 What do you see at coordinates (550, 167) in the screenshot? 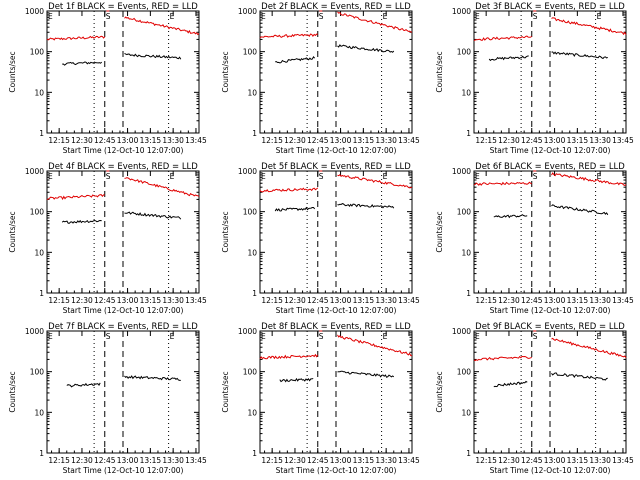
I see `panel-title: Det 6f BLACK = Events, RED = LLD` at bounding box center [550, 167].